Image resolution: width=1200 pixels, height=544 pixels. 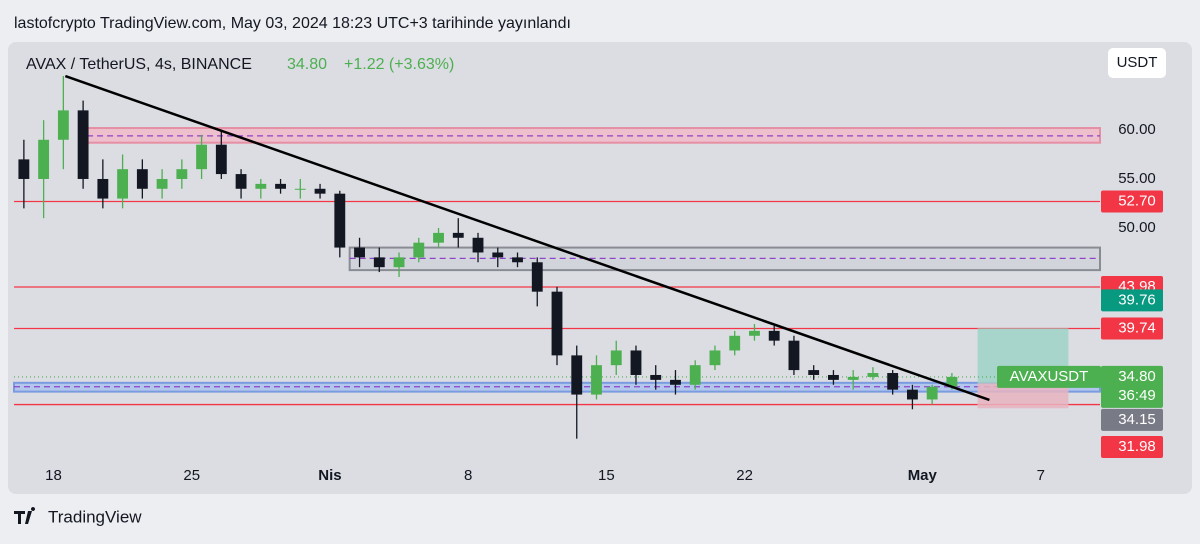 What do you see at coordinates (191, 475) in the screenshot?
I see `x-tick-label: 25` at bounding box center [191, 475].